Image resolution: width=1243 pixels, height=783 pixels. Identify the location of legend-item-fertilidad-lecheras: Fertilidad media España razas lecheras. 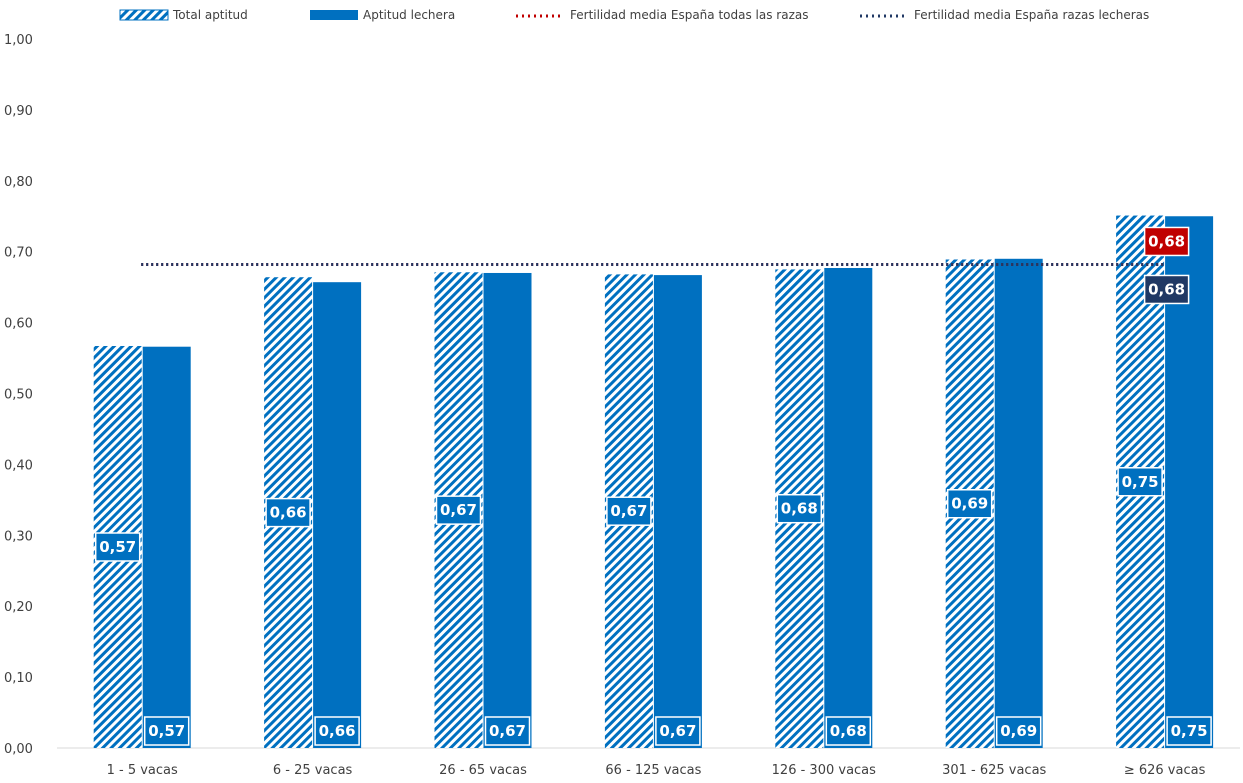
(1004, 15).